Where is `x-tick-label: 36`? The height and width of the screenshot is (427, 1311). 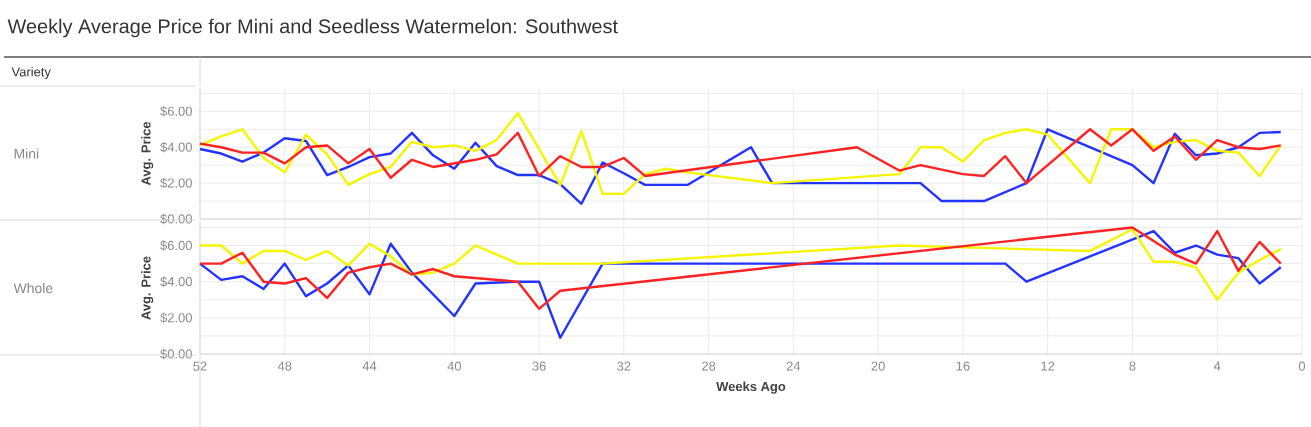 x-tick-label: 36 is located at coordinates (539, 366).